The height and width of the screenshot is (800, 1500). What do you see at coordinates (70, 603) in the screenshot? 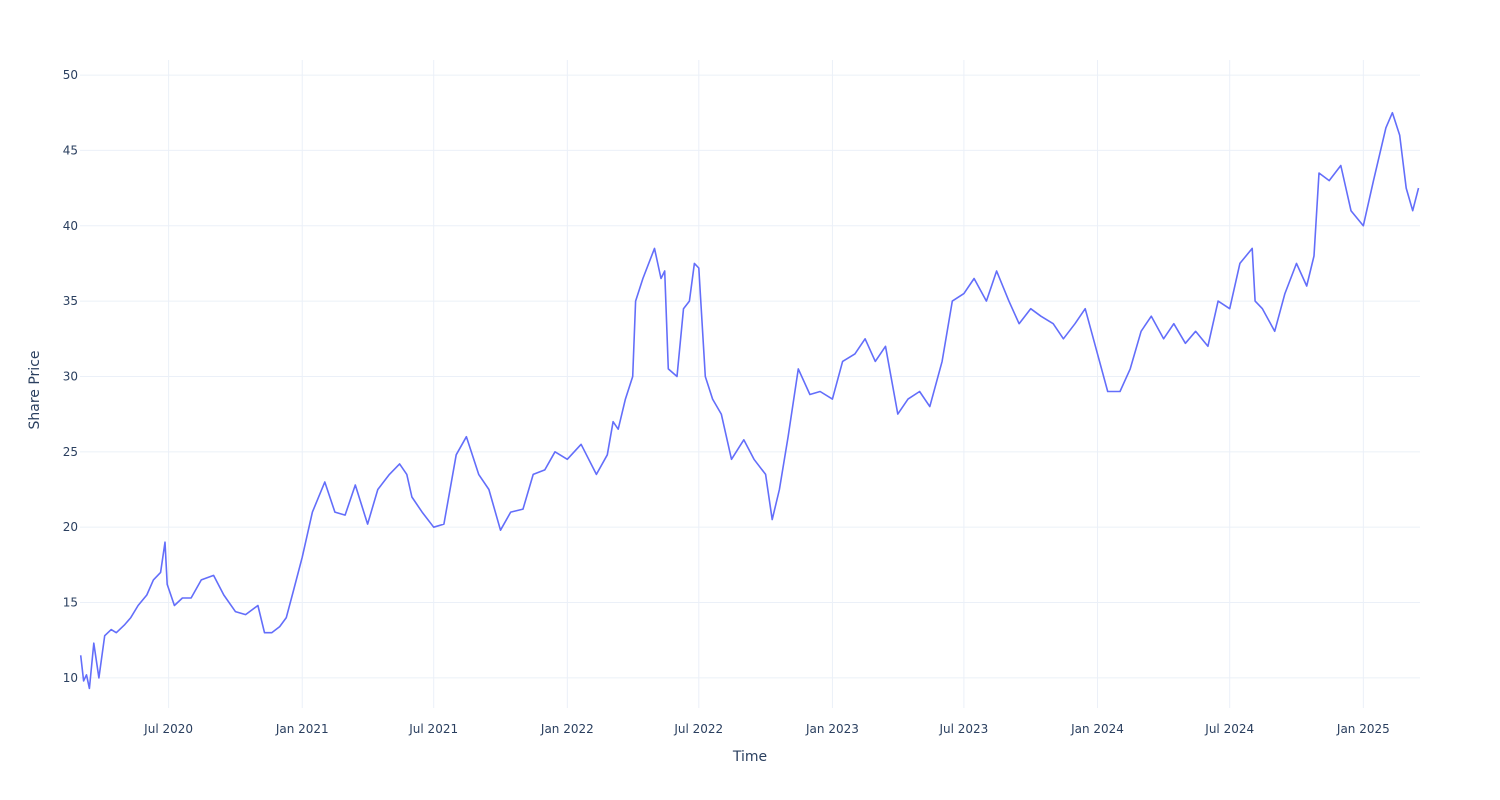
I see `y-tick-label: 15` at bounding box center [70, 603].